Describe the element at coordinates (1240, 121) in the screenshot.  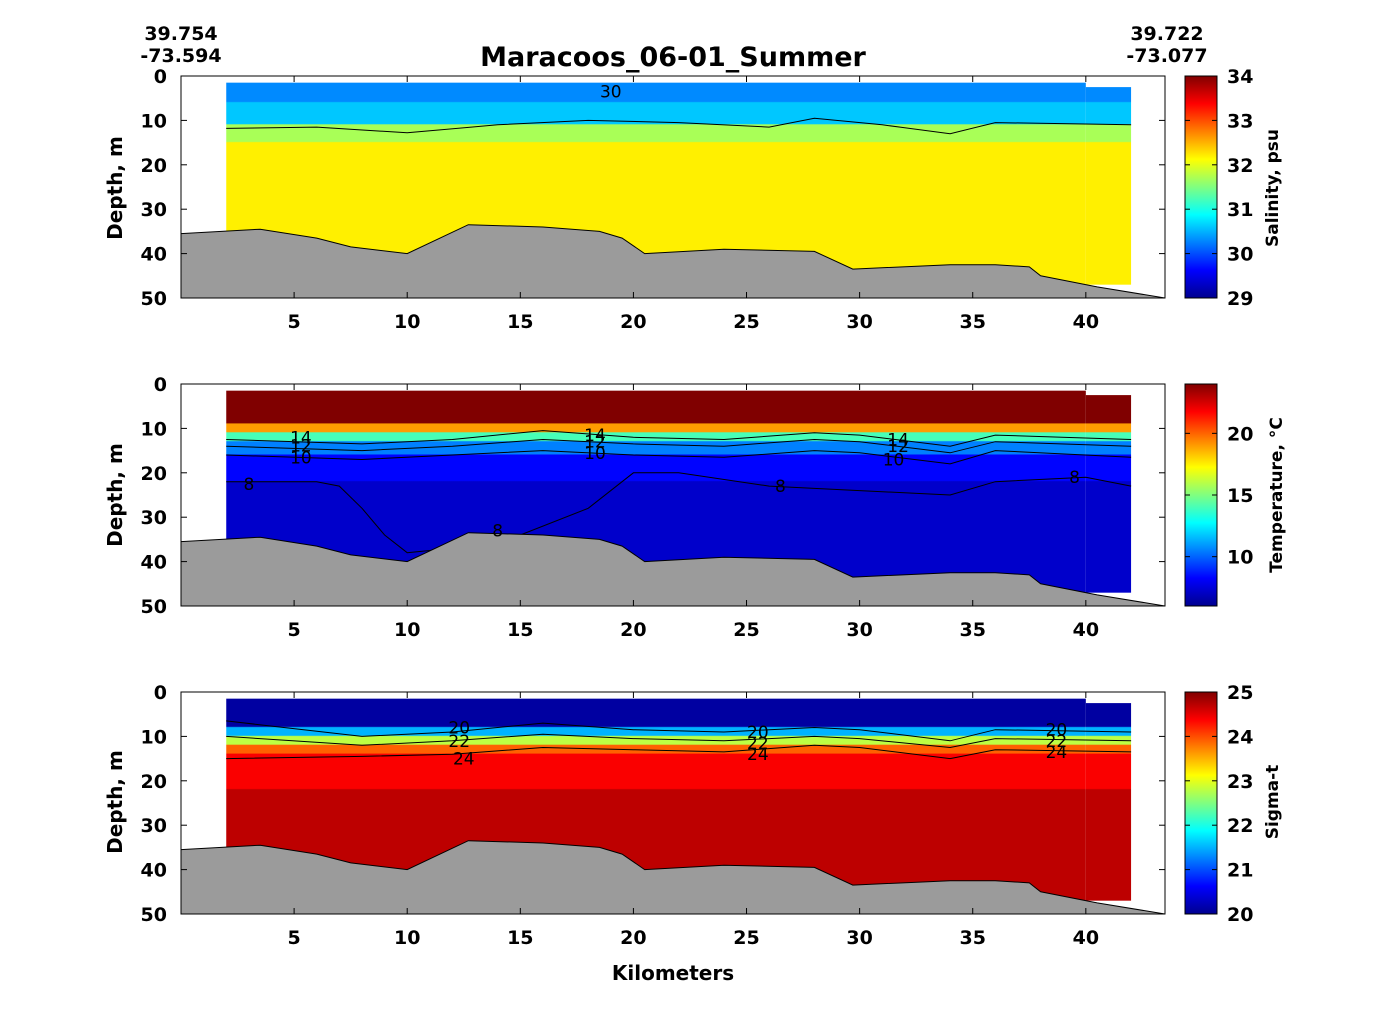
I see `salinity-colorbar-tick-label: 33` at that location.